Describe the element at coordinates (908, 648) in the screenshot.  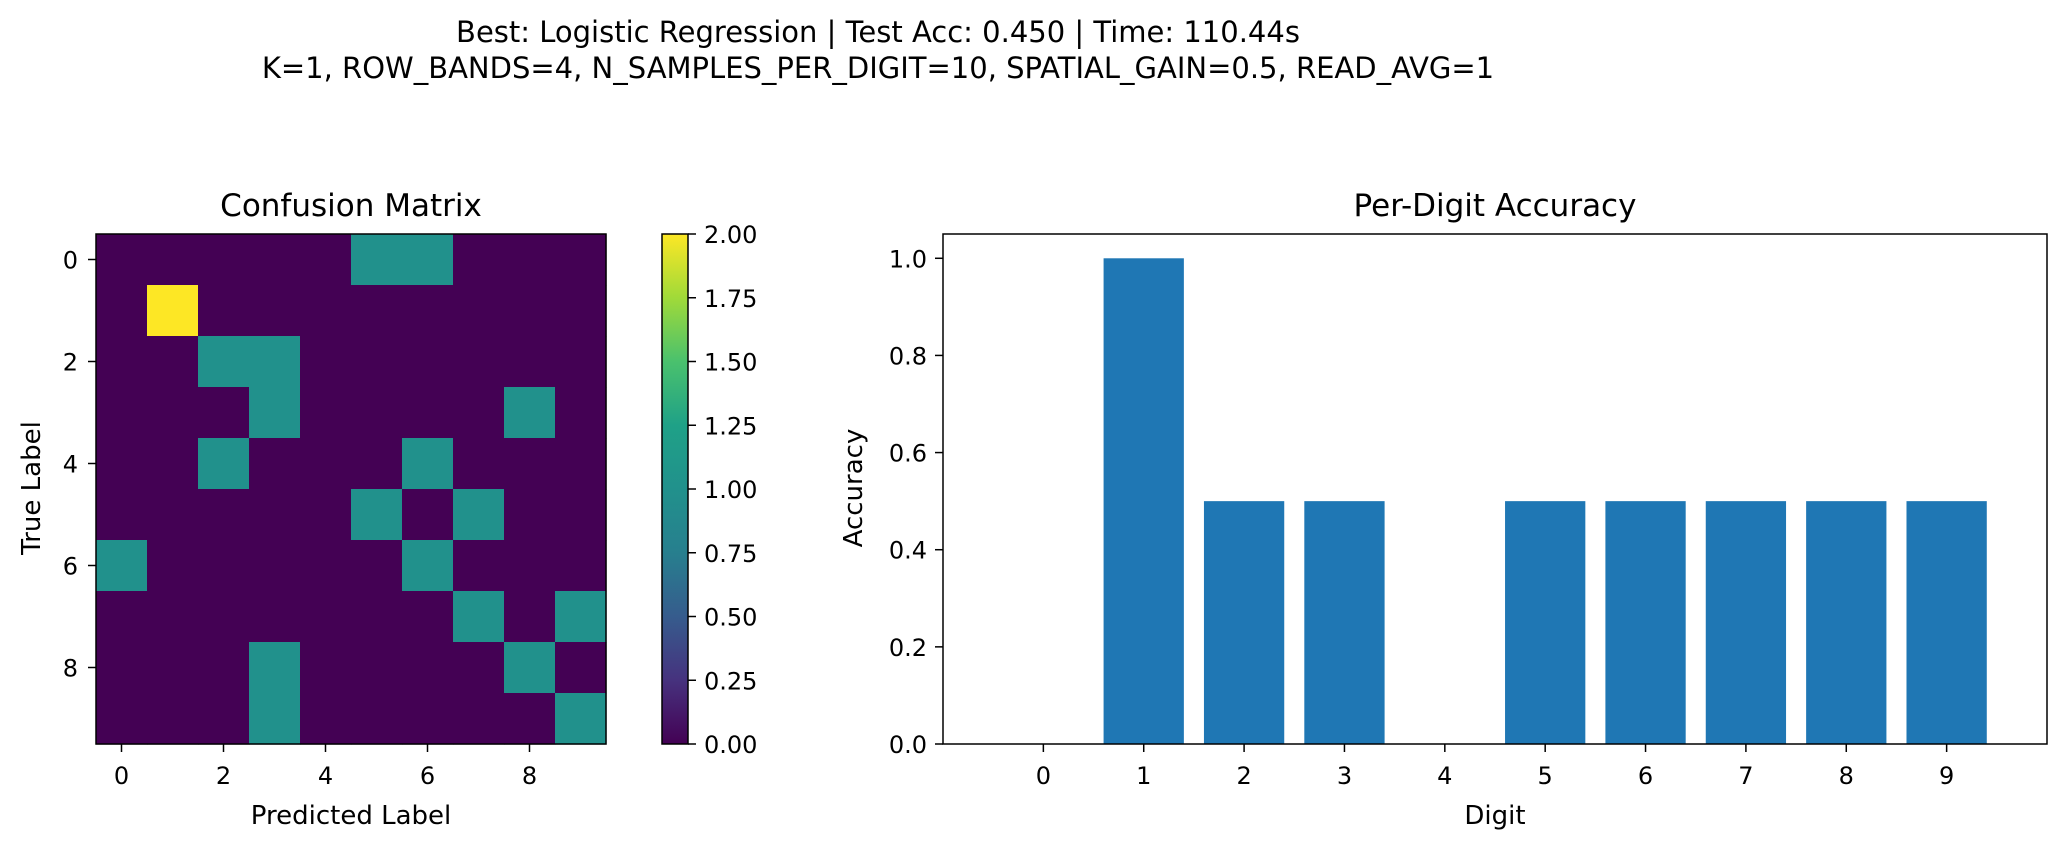
I see `bar-y-tick-label: 0.2` at that location.